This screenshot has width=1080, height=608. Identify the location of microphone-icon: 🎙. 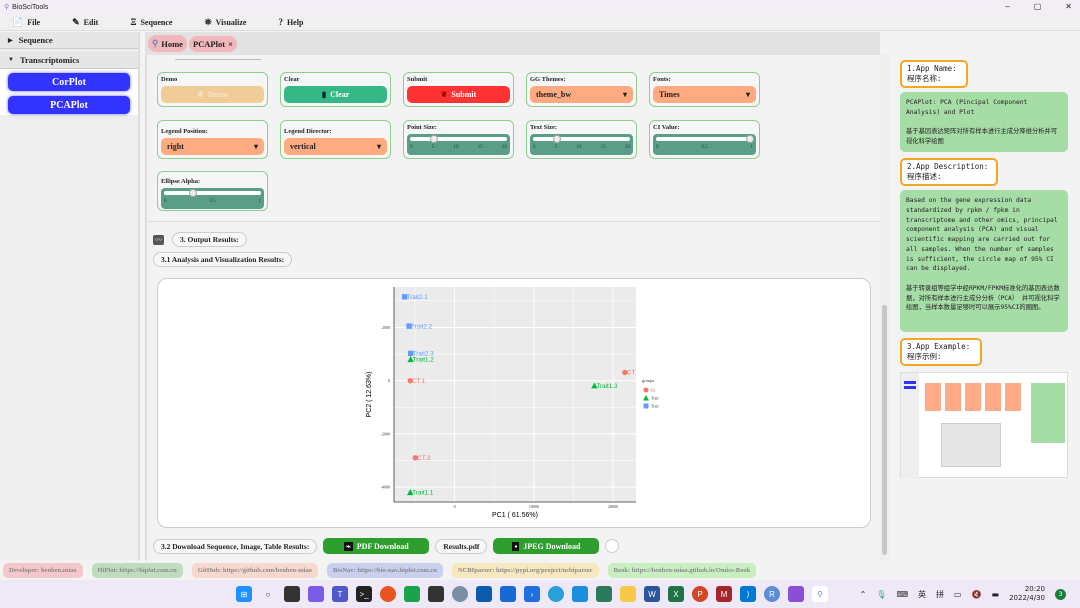
(881, 594).